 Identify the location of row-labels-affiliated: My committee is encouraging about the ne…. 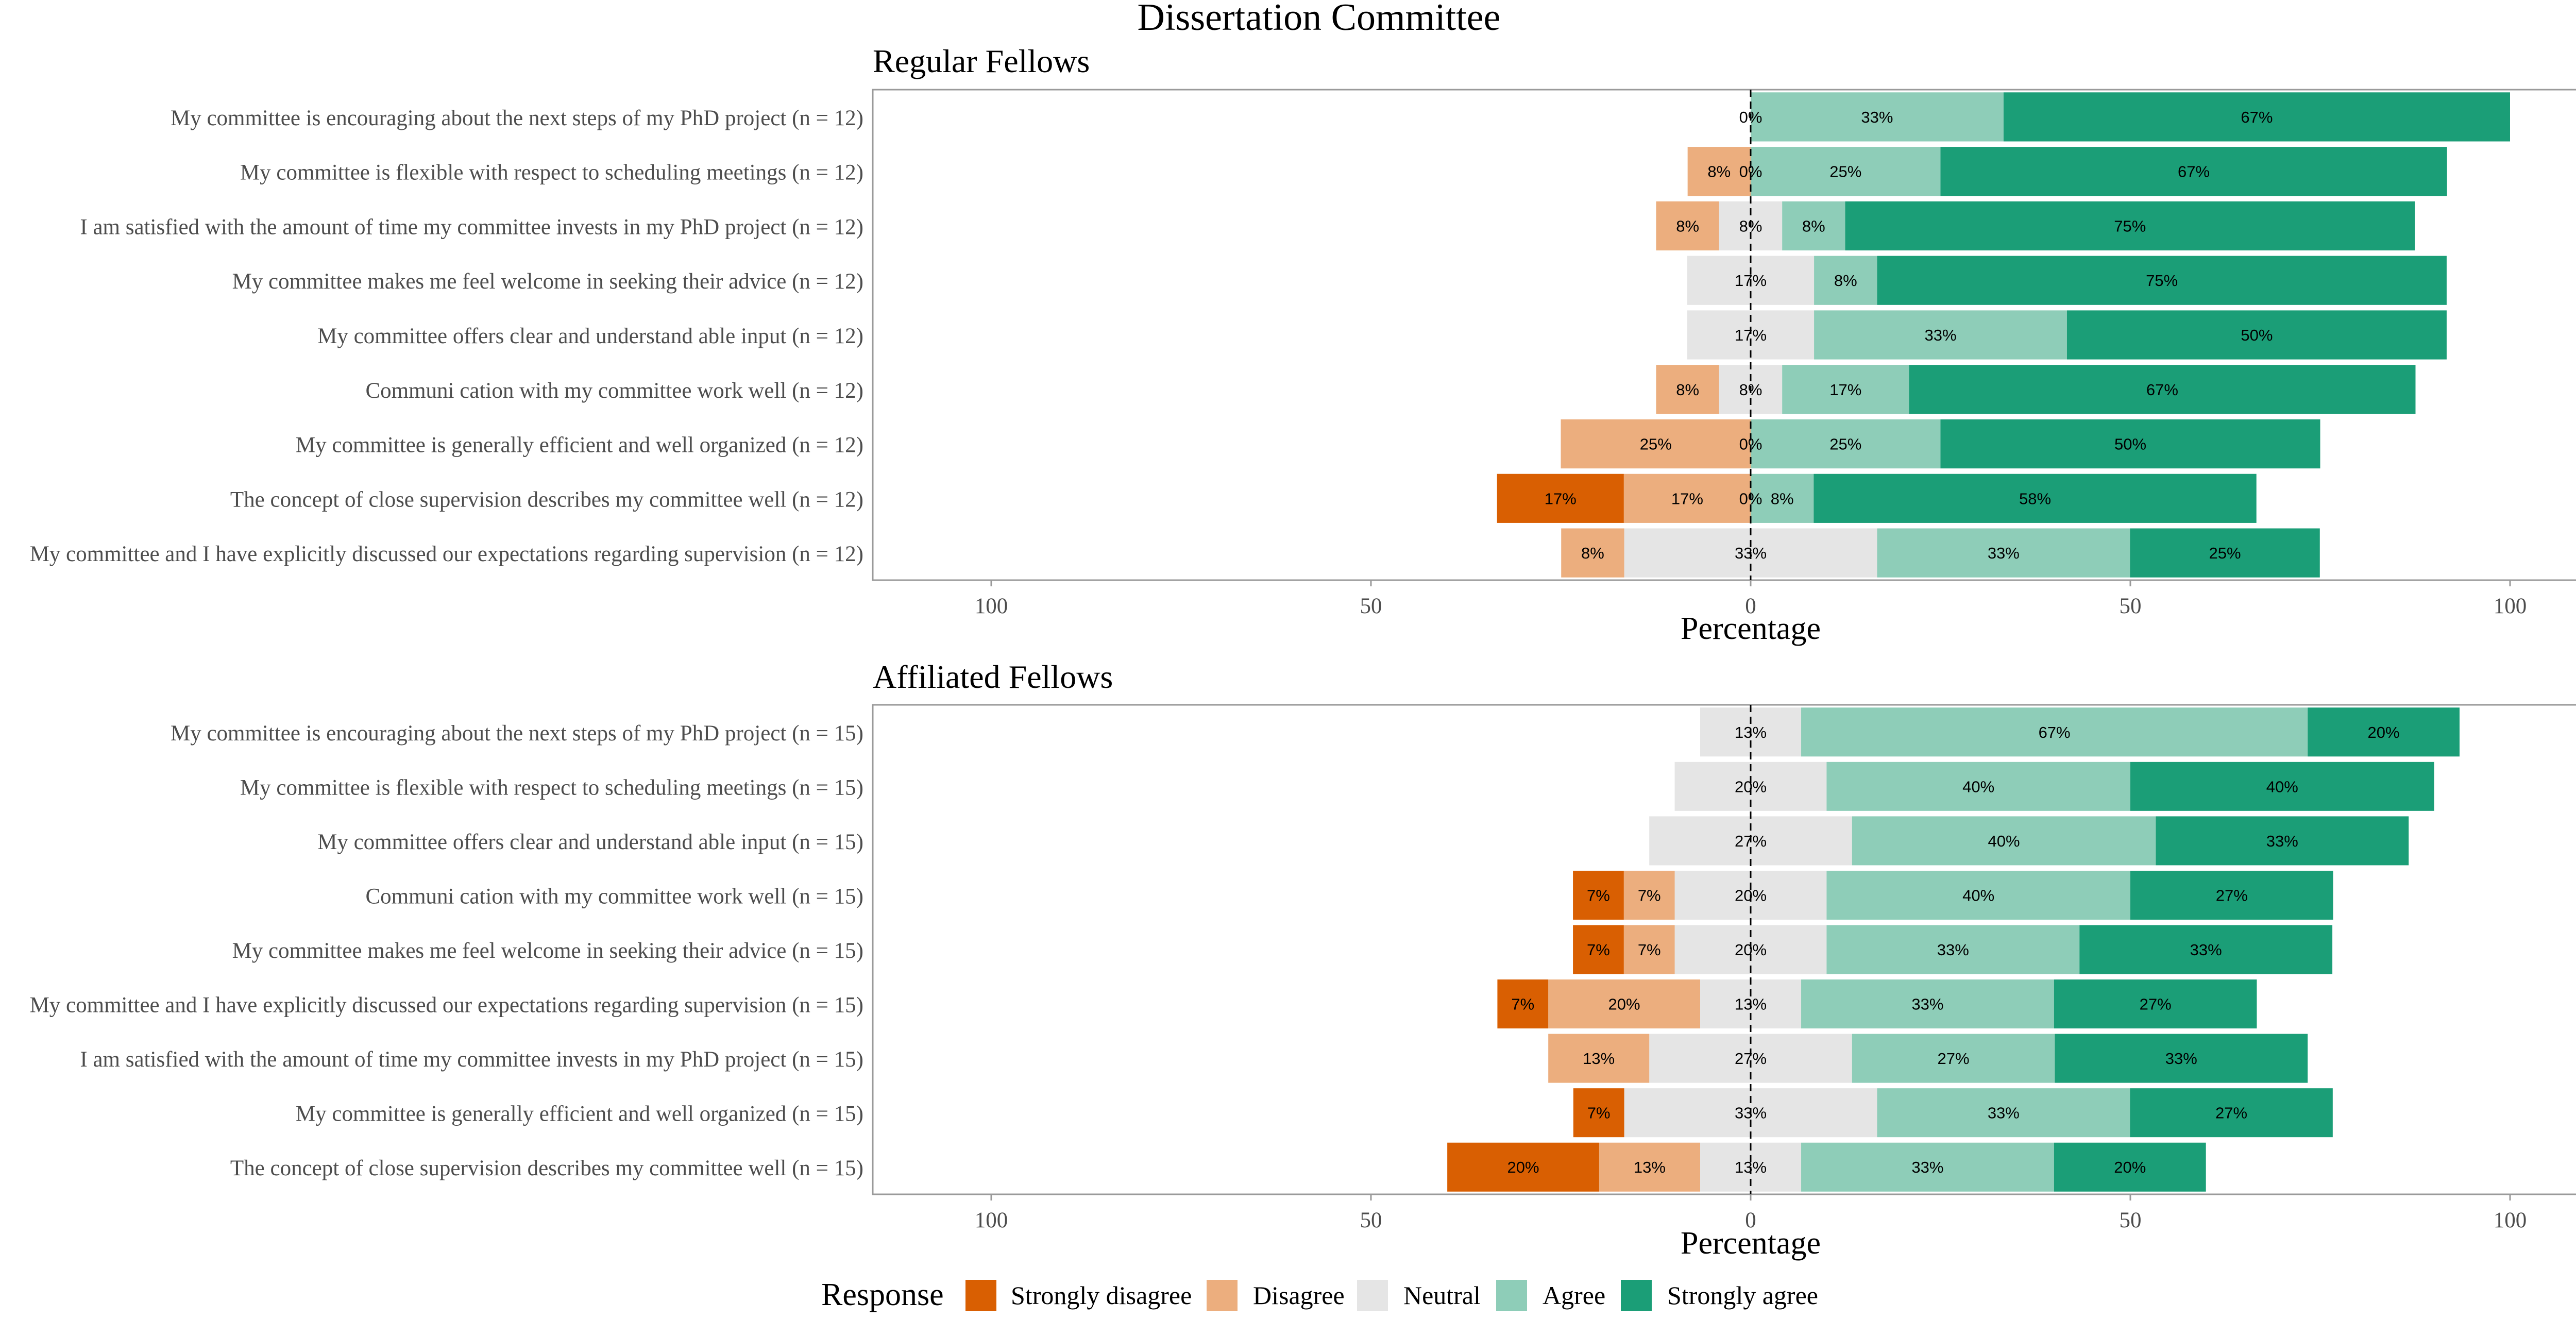
(446, 951).